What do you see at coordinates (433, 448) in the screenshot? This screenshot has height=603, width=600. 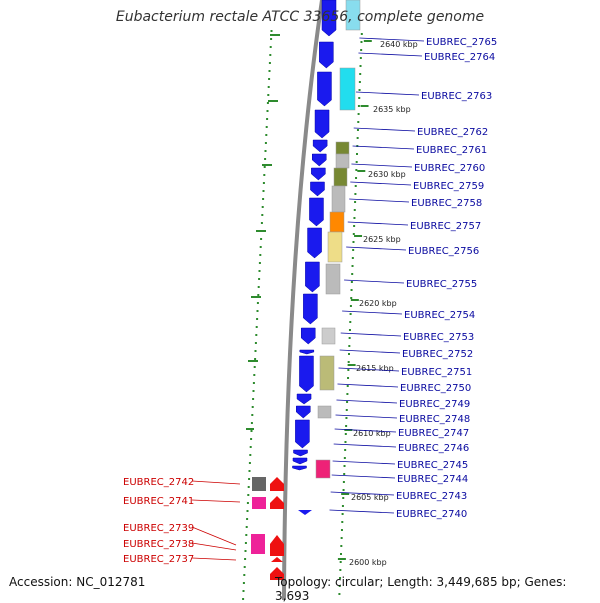 I see `gene-label: EUBREC_2746` at bounding box center [433, 448].